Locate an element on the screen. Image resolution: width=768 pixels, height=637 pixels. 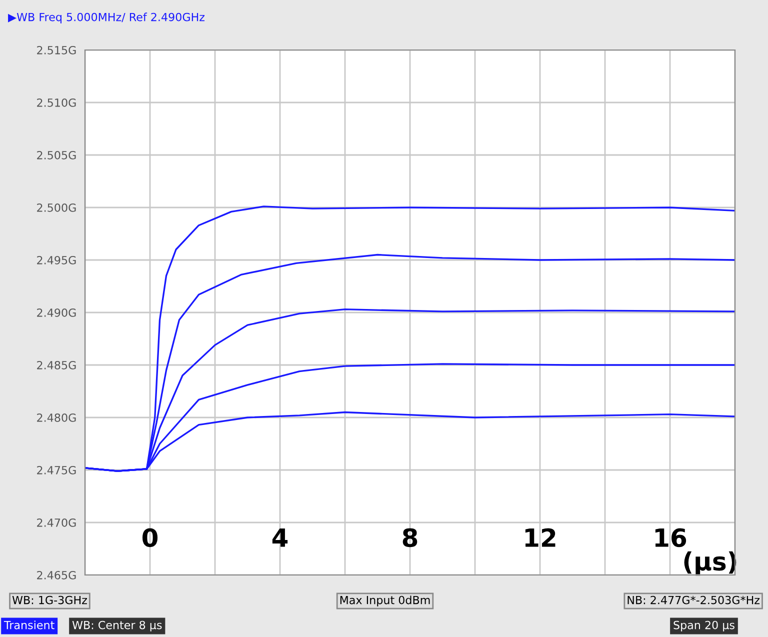
y-tick-label: 2.470G is located at coordinates (56, 522).